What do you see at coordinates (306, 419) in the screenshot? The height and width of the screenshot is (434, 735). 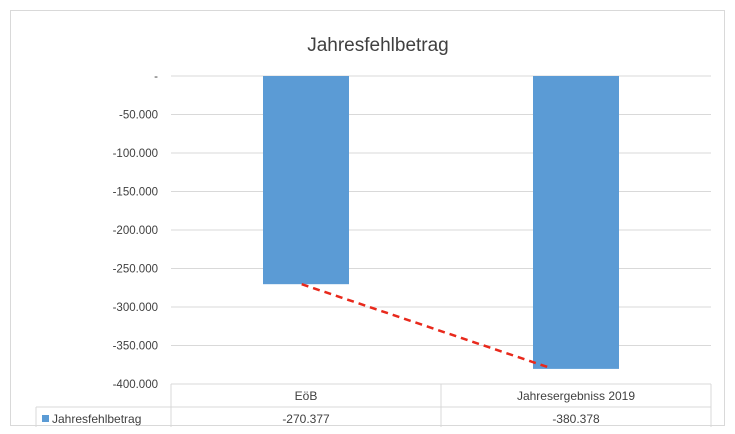 I see `data-value-label: -270.377` at bounding box center [306, 419].